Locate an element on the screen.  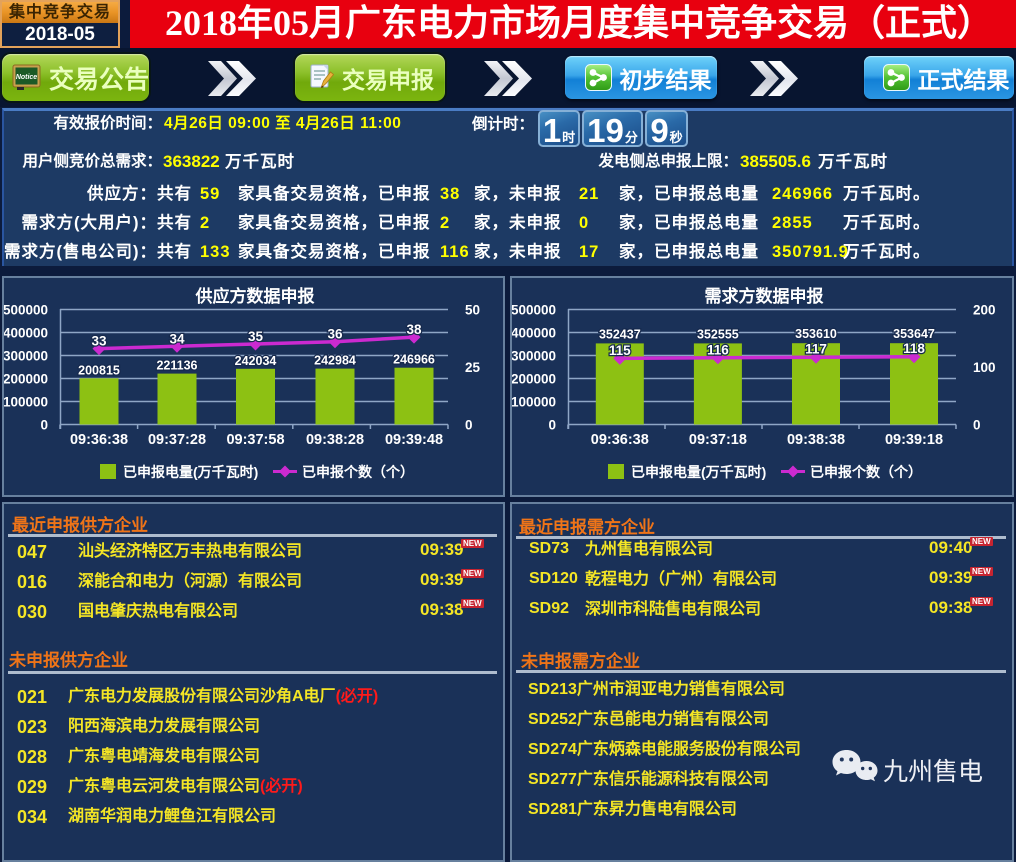
svg-text: 34 is located at coordinates (177, 338).